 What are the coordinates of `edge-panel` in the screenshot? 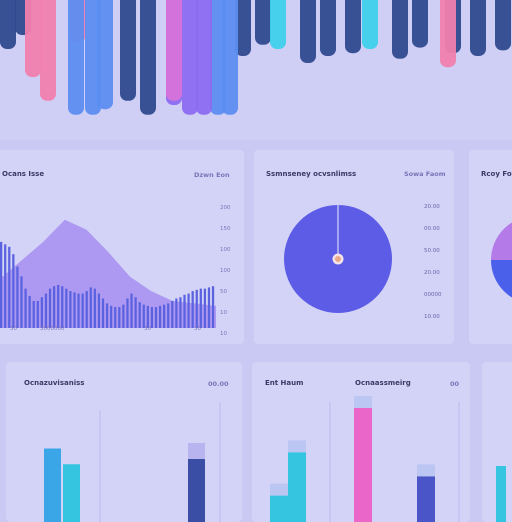 It's located at (497, 442).